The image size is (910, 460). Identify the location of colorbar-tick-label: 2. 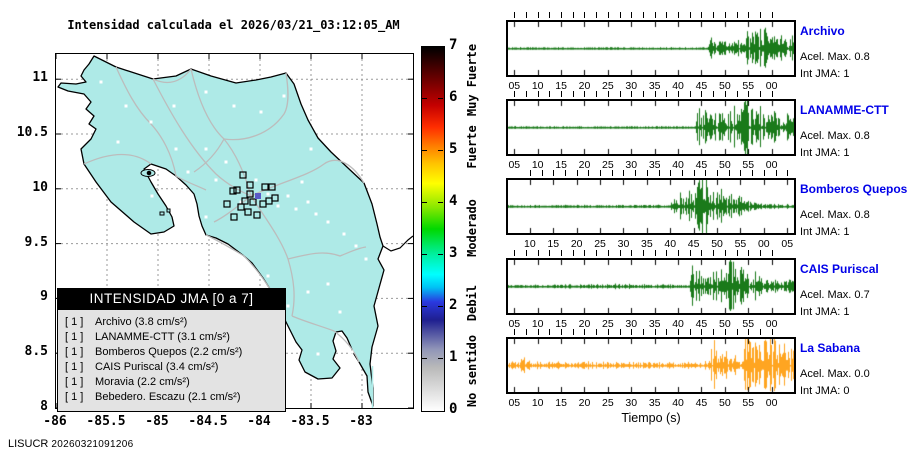
(453, 305).